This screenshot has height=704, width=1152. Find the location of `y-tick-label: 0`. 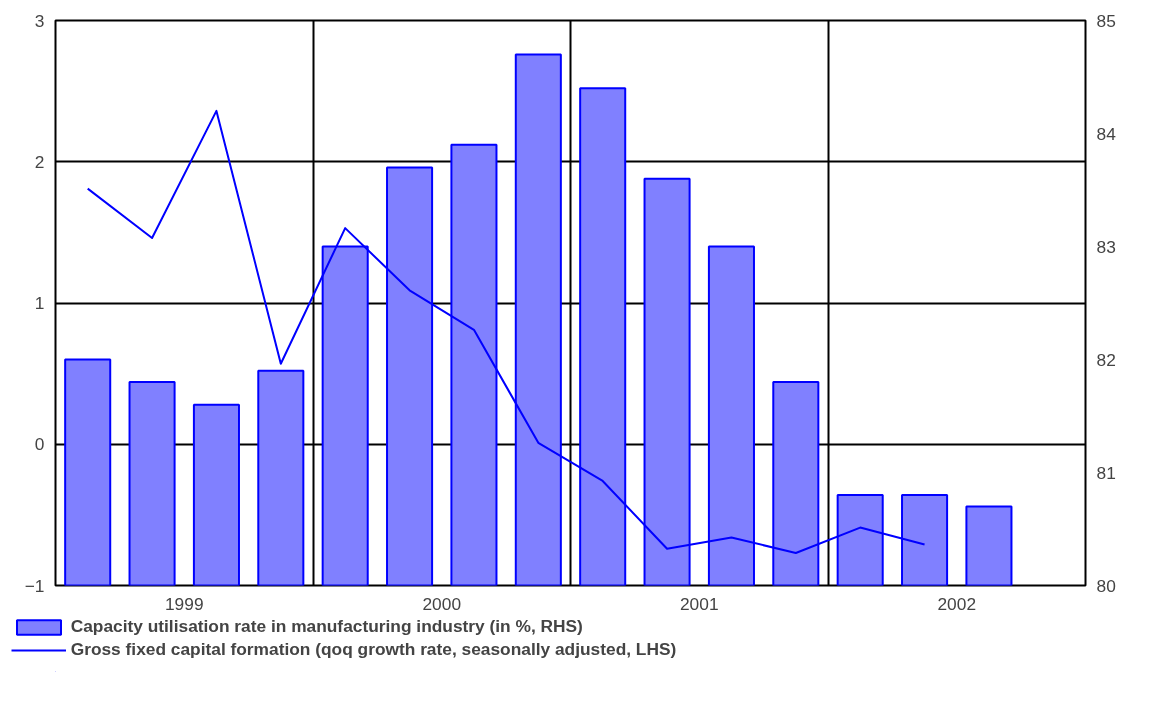

y-tick-label: 0 is located at coordinates (39, 444).